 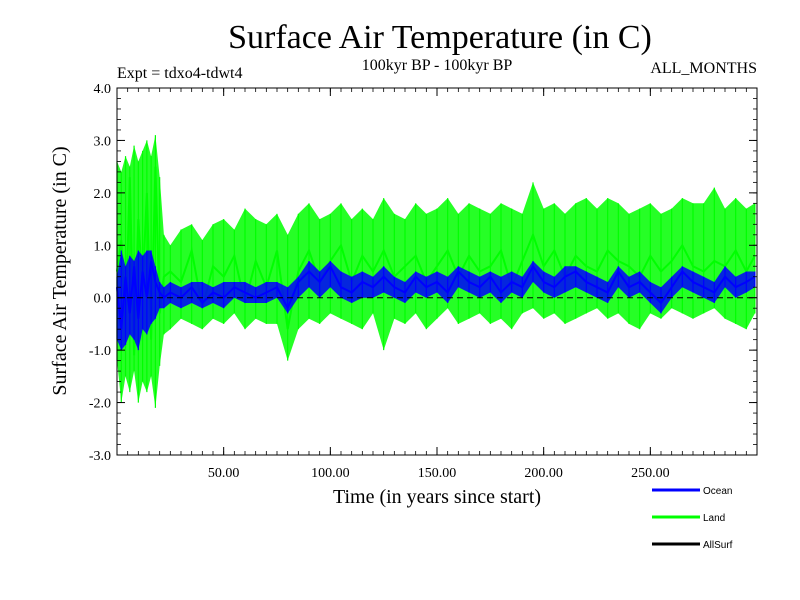 What do you see at coordinates (650, 473) in the screenshot?
I see `x-tick-label: 250.00` at bounding box center [650, 473].